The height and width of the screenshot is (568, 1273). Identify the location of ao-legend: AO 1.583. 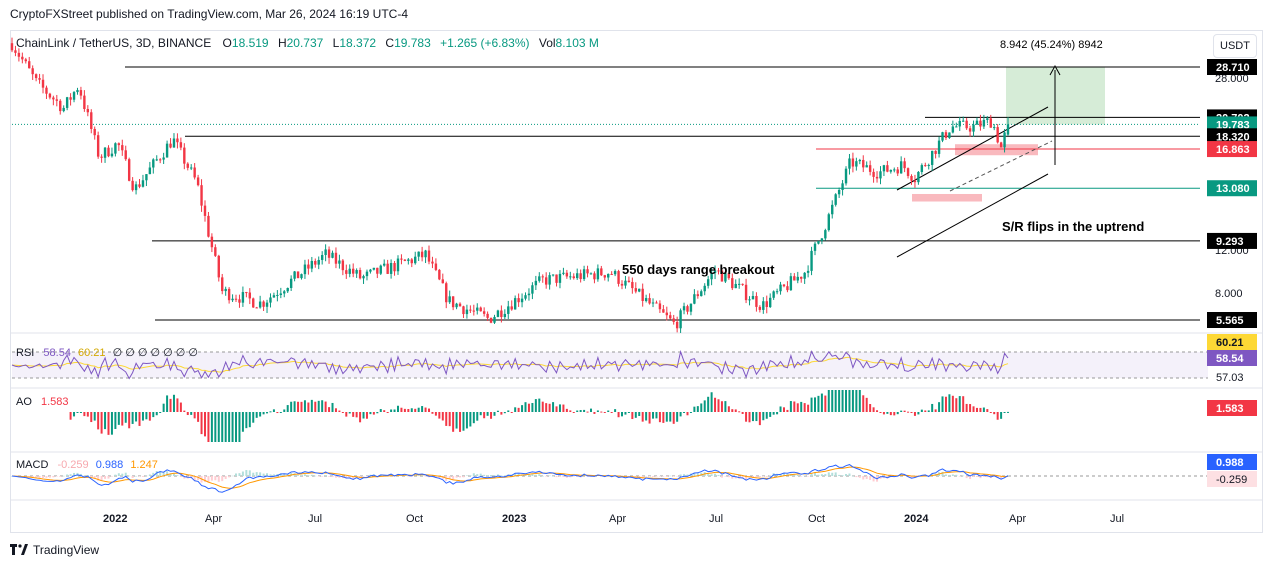
(42, 402).